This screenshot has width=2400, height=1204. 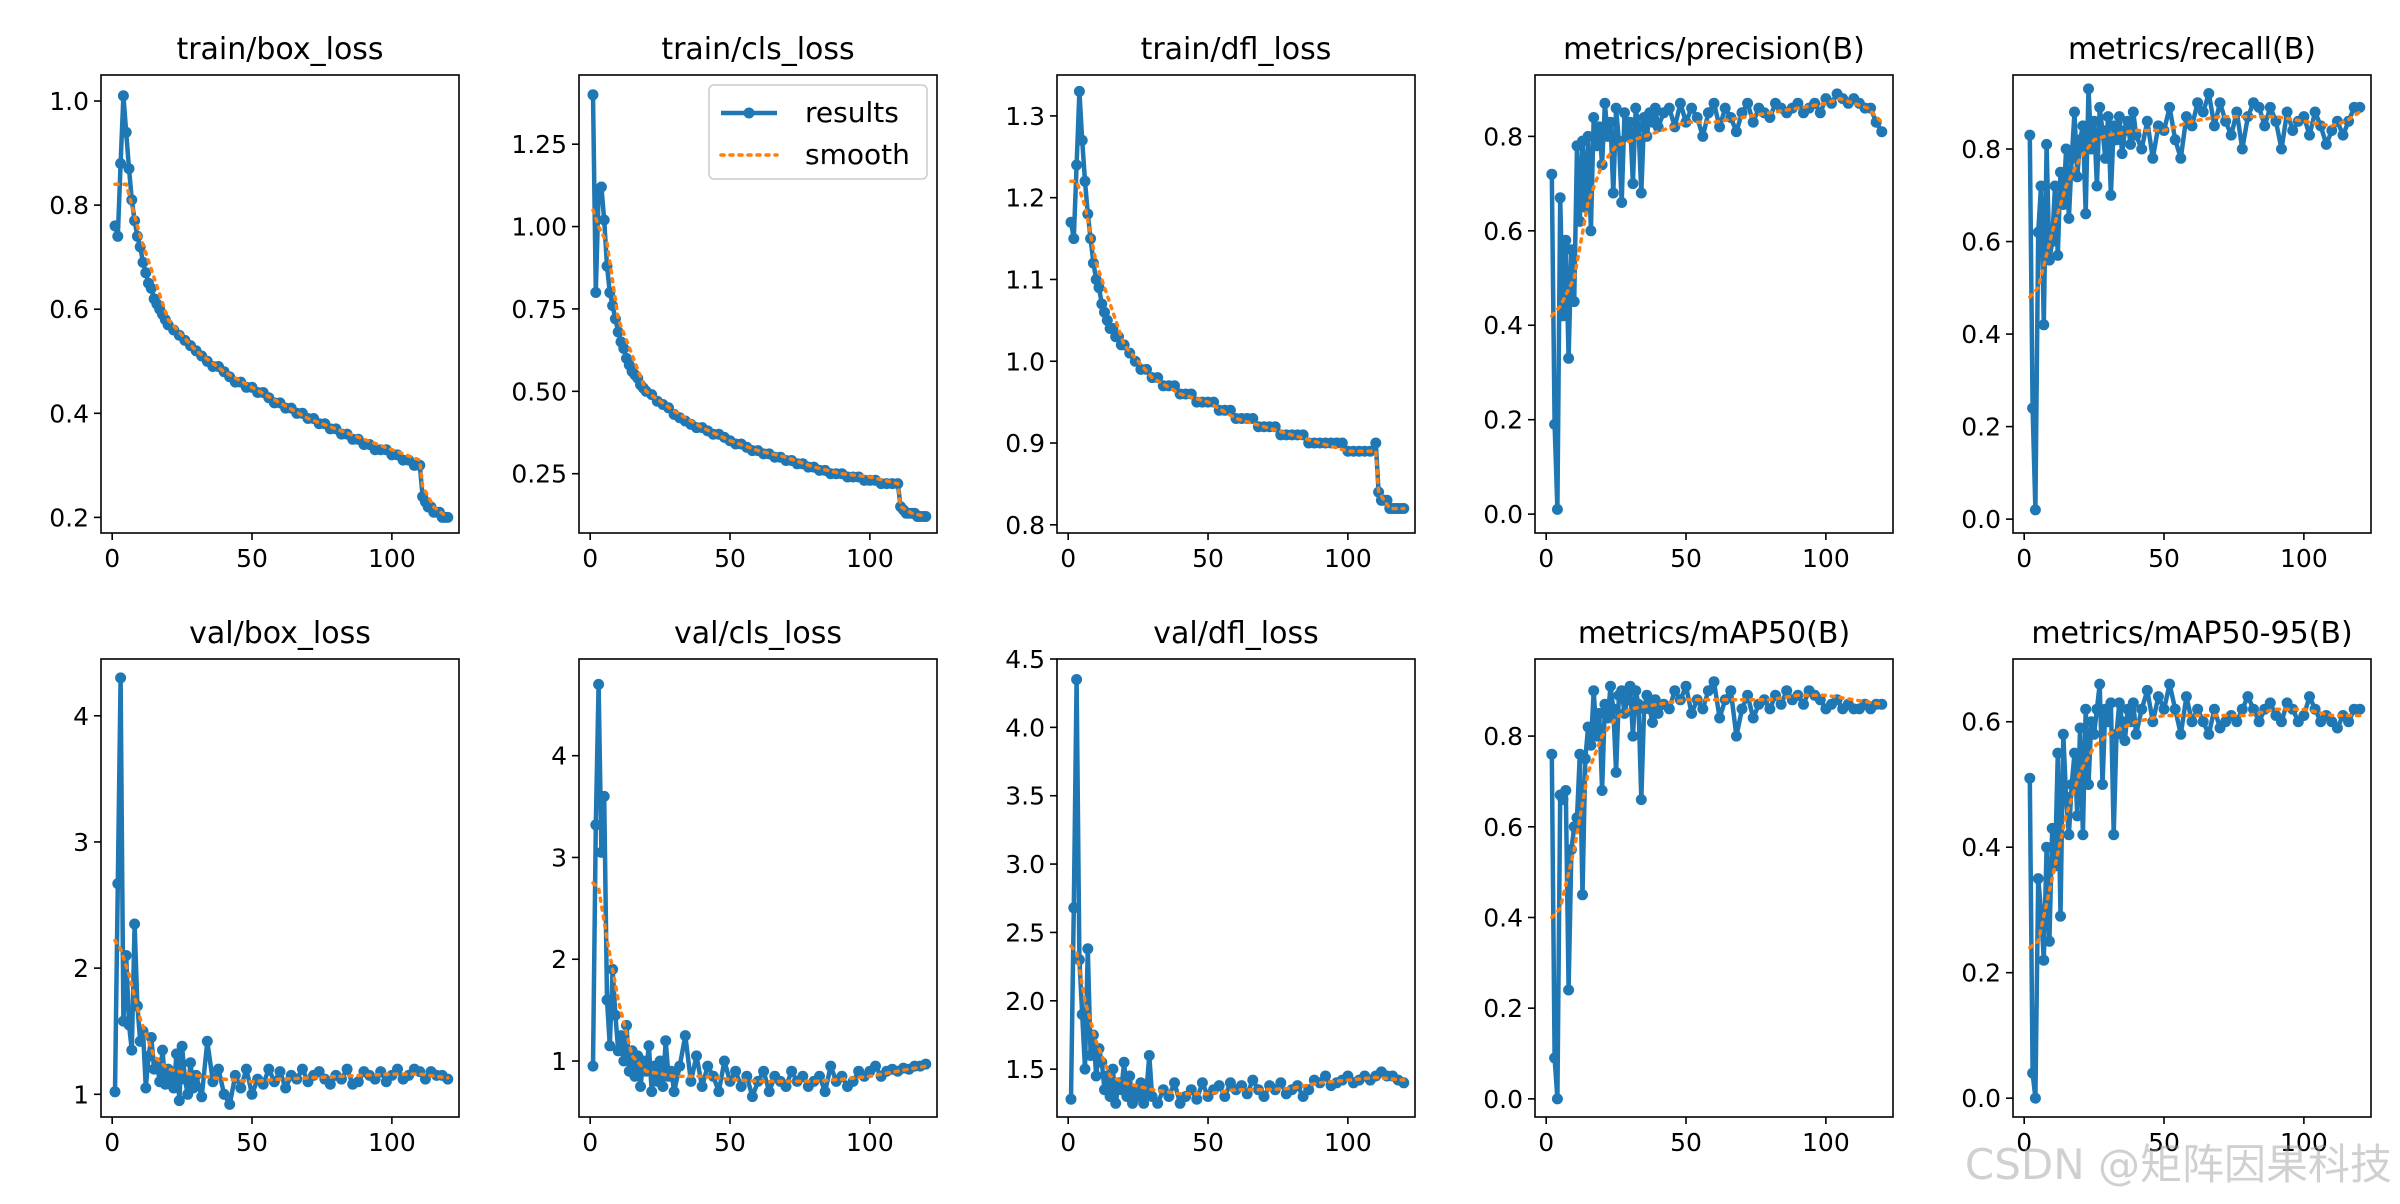 I want to click on panel-title: metrics/mAP50-95(B), so click(x=2191, y=633).